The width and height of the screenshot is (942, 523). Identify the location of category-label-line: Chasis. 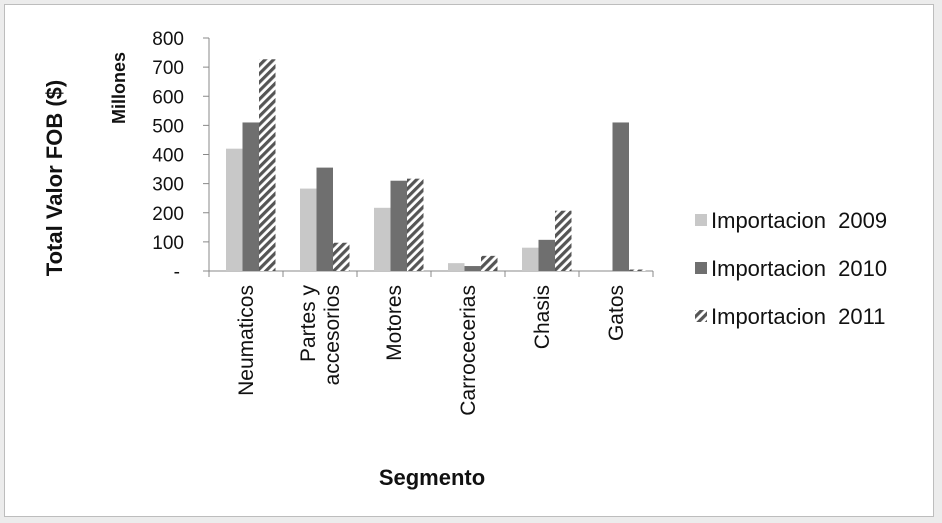
(542, 317).